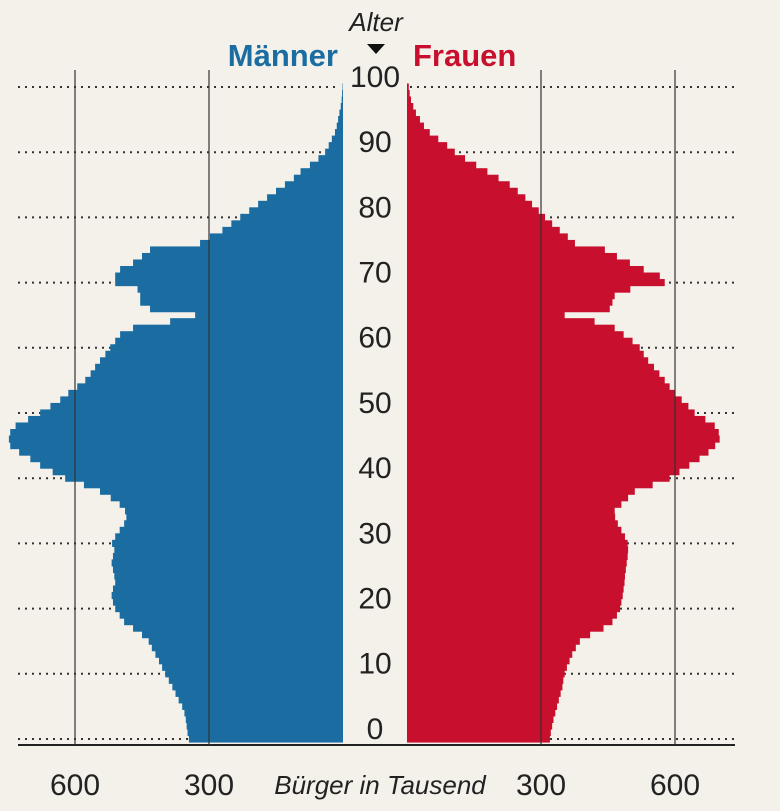 Image resolution: width=780 pixels, height=811 pixels. What do you see at coordinates (374, 338) in the screenshot?
I see `y-tick-label: 60` at bounding box center [374, 338].